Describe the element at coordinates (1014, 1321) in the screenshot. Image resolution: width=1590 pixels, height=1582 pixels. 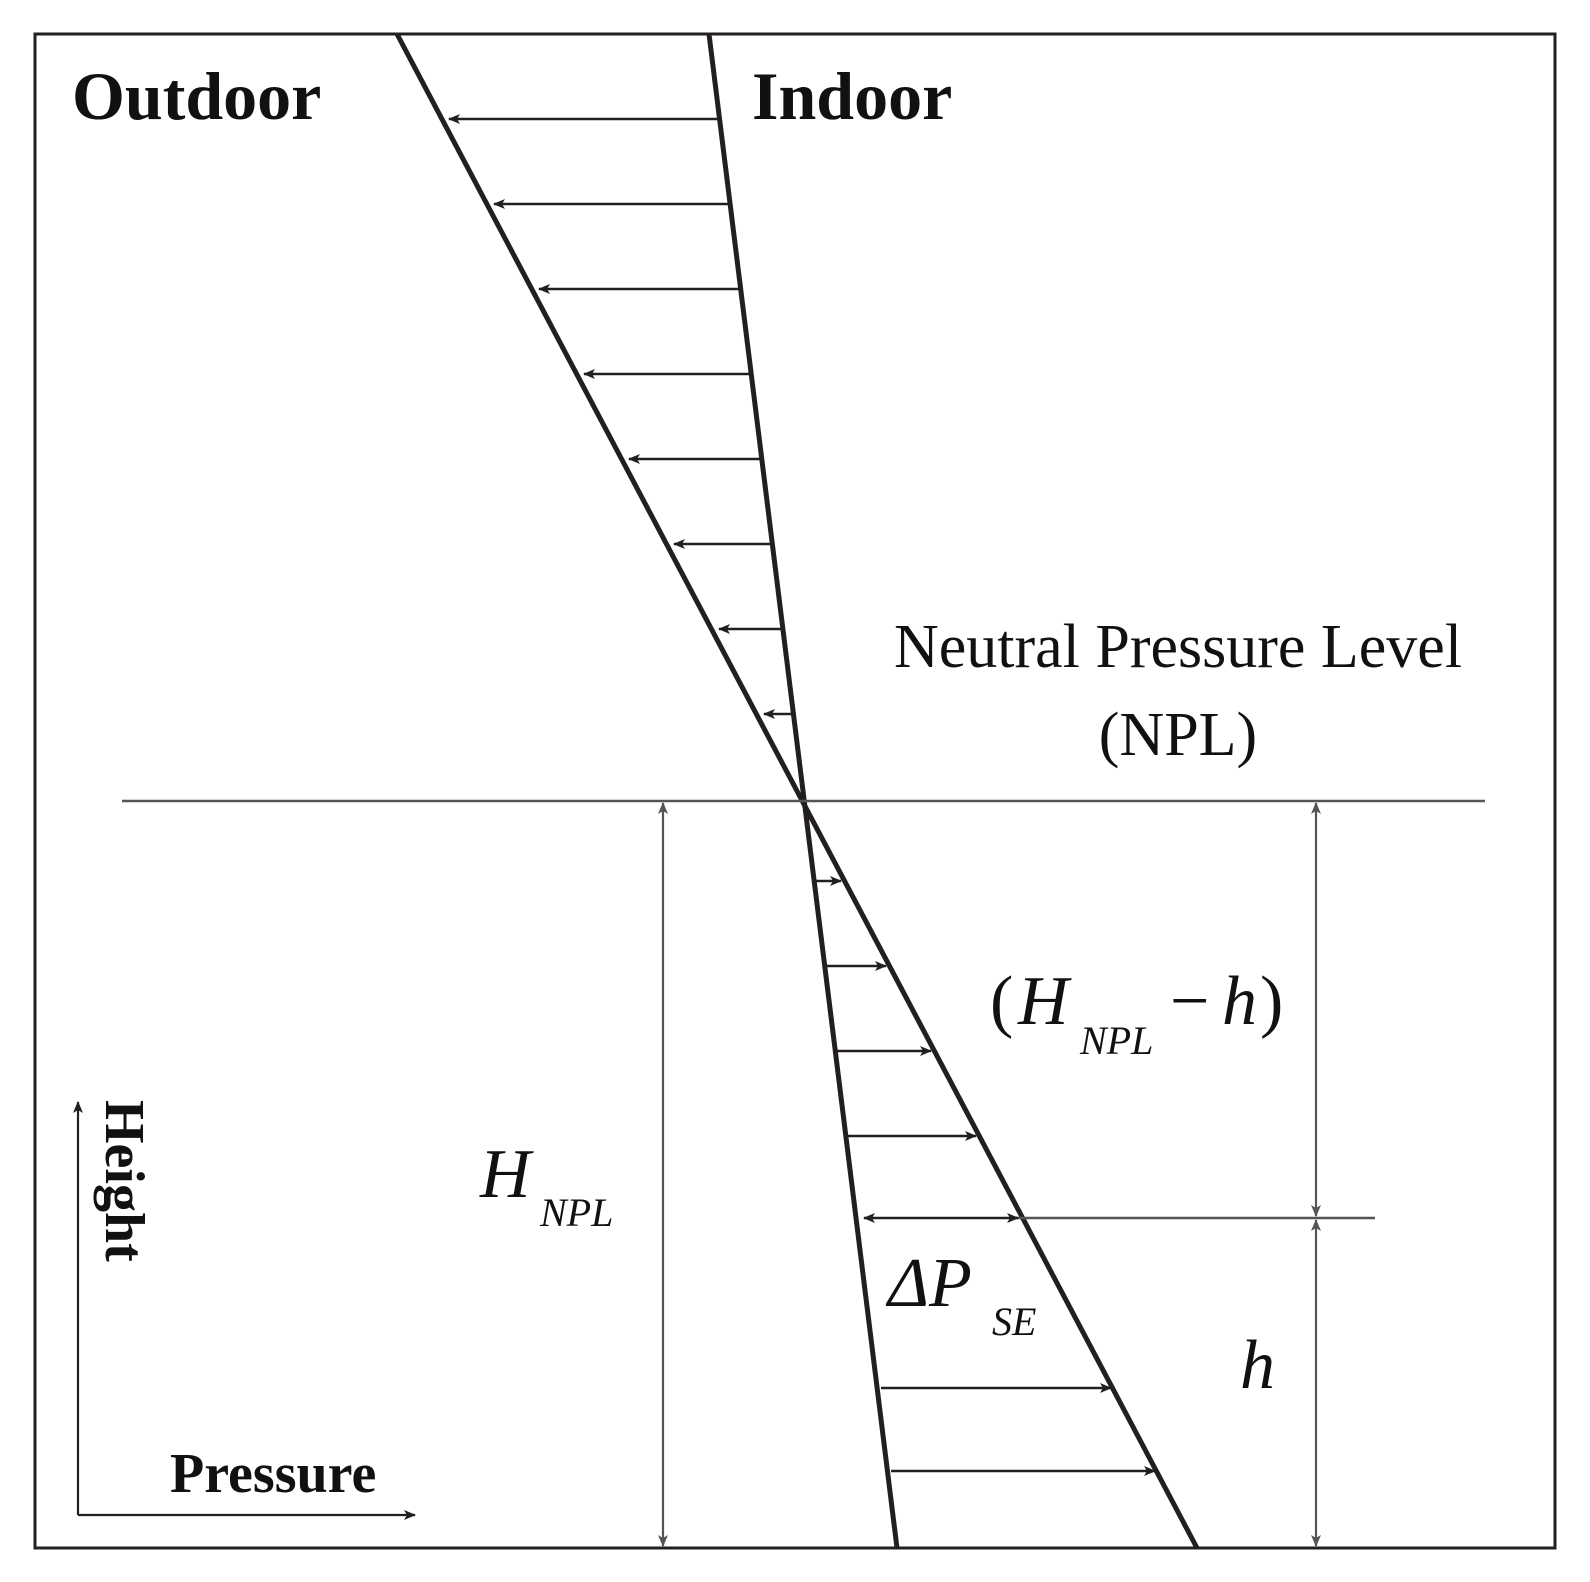
I see `delta-p-sub: SE` at that location.